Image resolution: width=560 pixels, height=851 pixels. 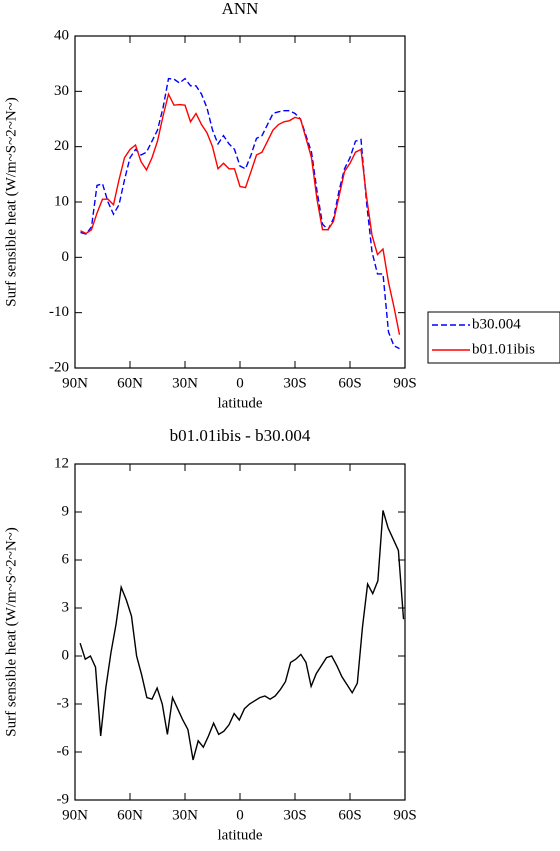 What do you see at coordinates (59, 367) in the screenshot?
I see `y-tick-label: -20` at bounding box center [59, 367].